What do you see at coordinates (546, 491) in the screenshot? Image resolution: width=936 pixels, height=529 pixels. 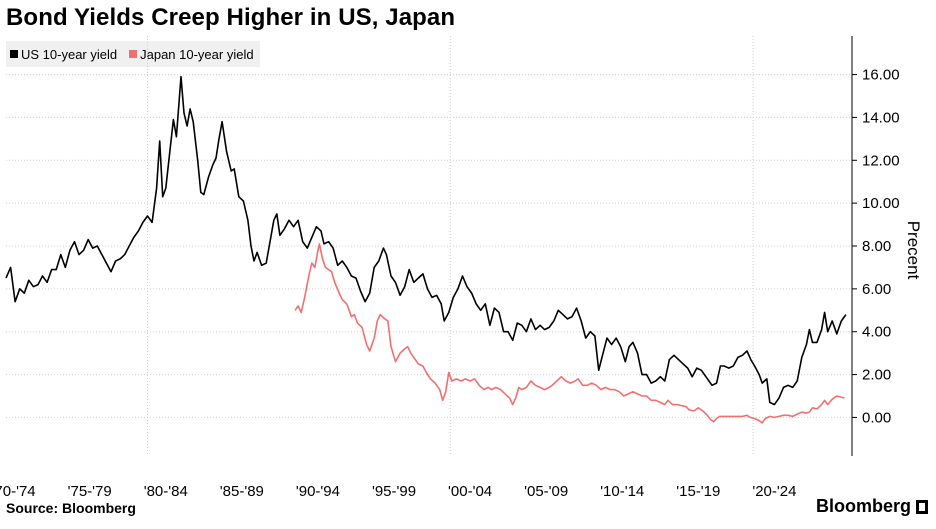 I see `x-tick-label: '05-'09` at bounding box center [546, 491].